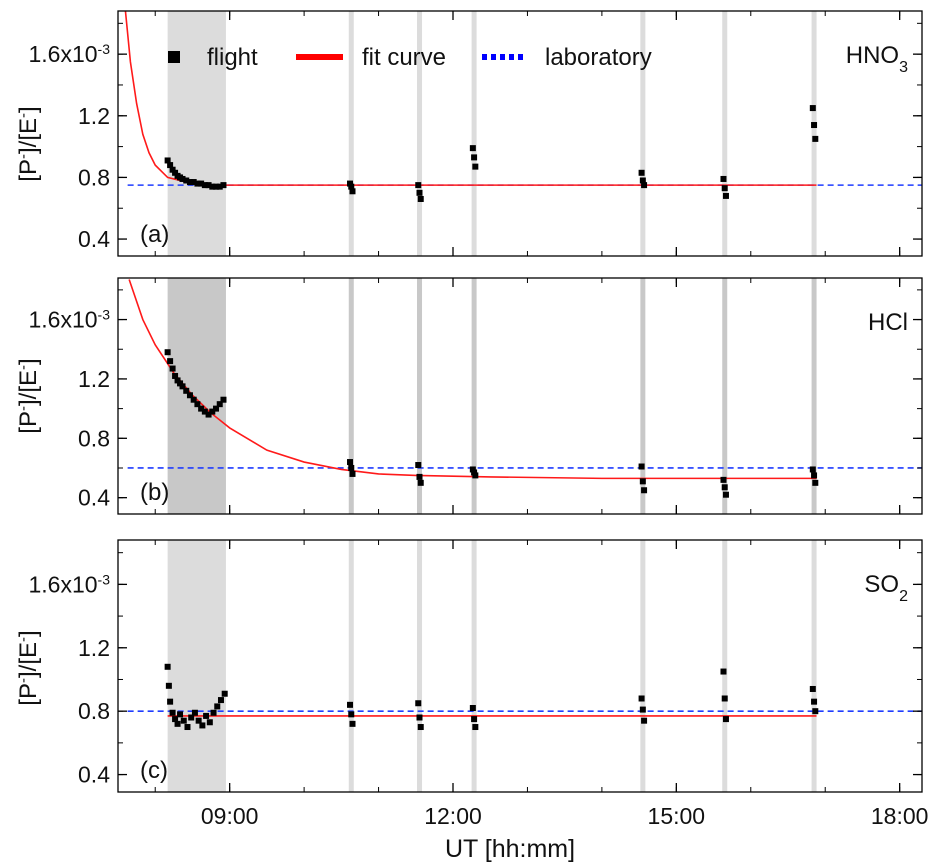  Describe the element at coordinates (174, 57) in the screenshot. I see `legend-marker-flight` at that location.